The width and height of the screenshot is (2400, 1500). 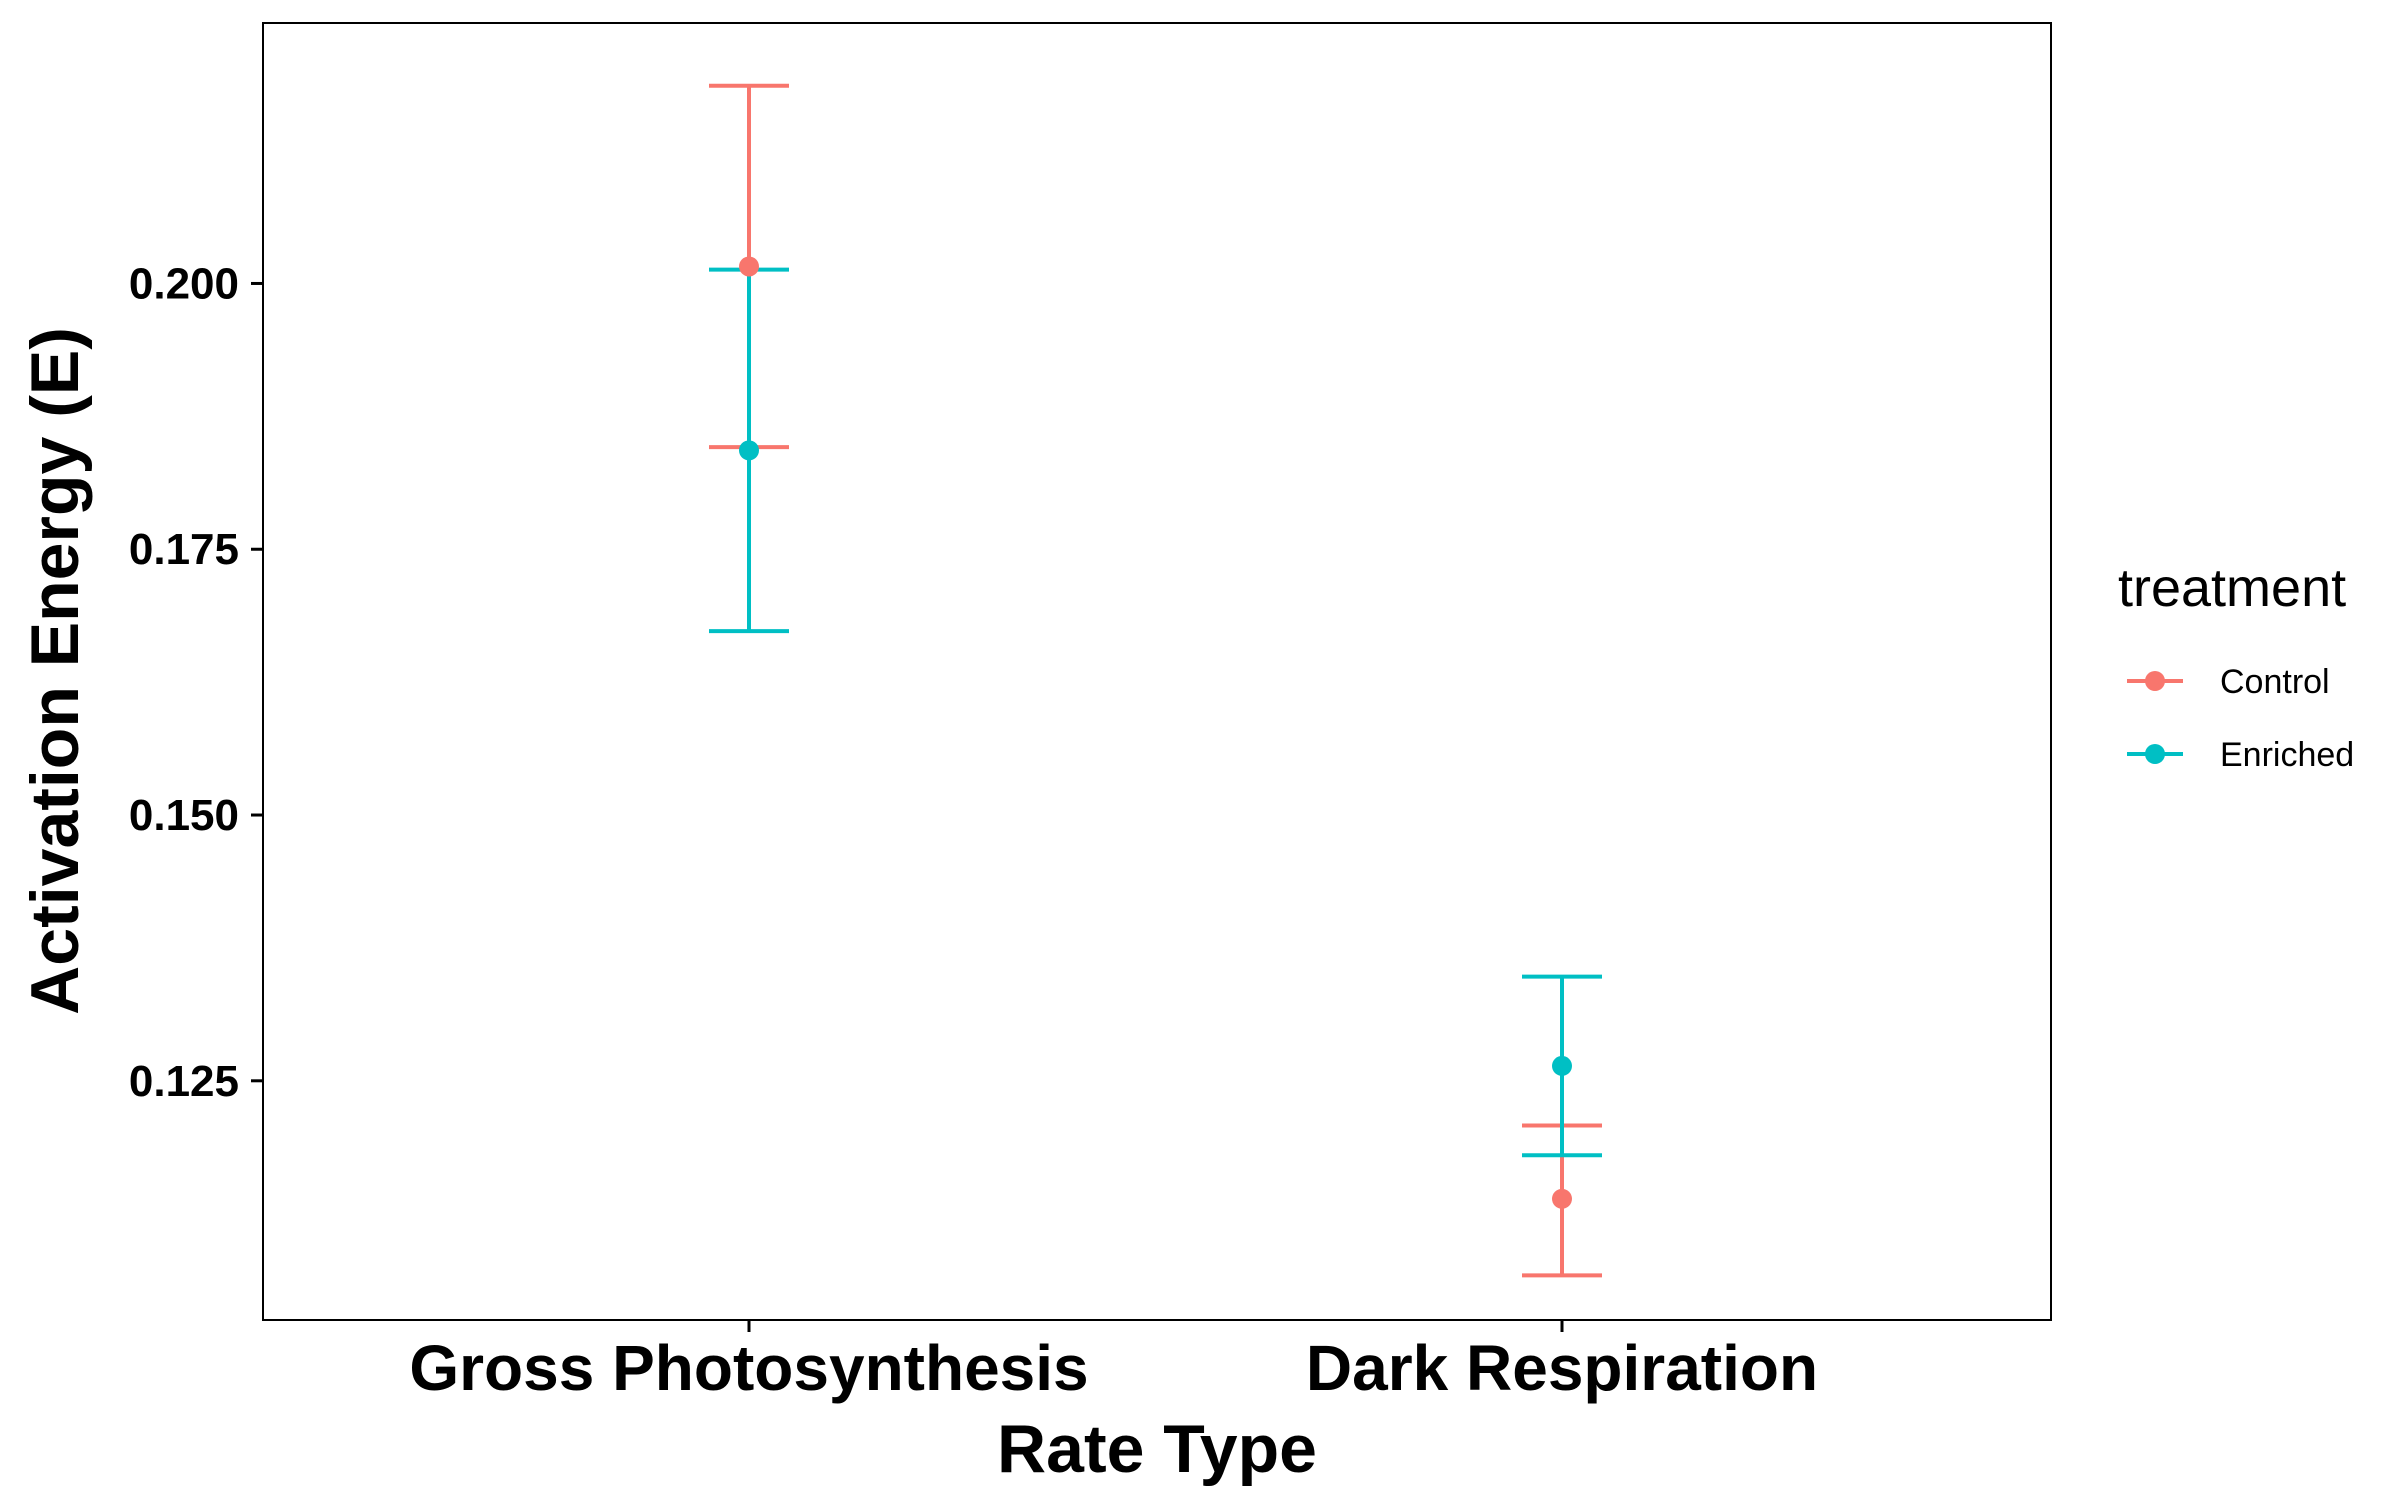 What do you see at coordinates (184, 283) in the screenshot?
I see `y-tick-label: 0.200` at bounding box center [184, 283].